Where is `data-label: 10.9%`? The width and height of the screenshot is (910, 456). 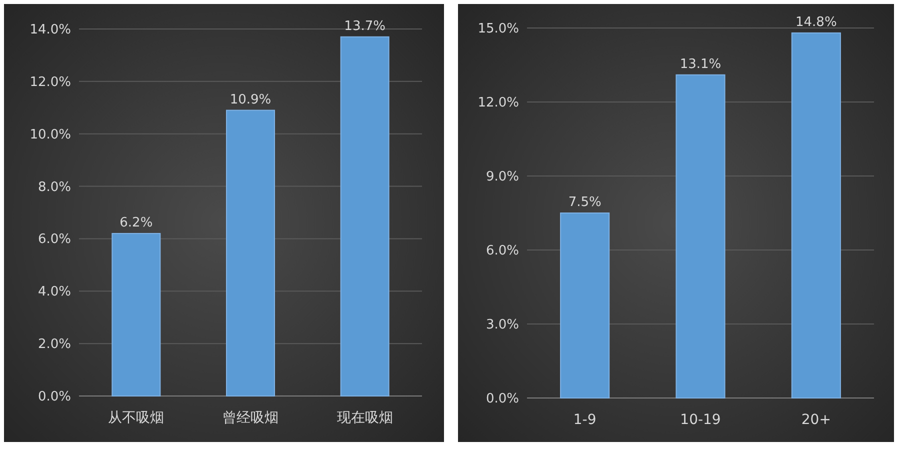 data-label: 10.9% is located at coordinates (251, 100).